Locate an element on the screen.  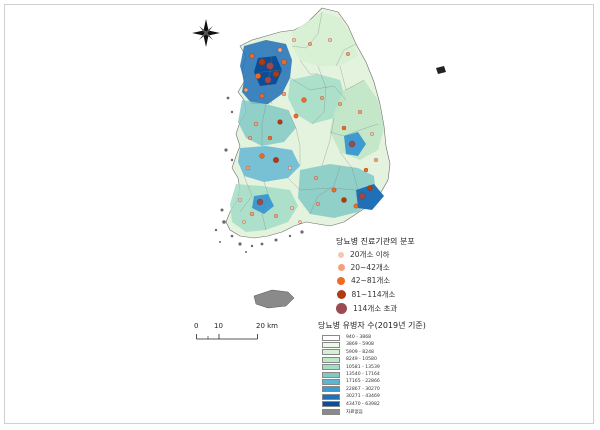
legend-swatch-label: 5909 - 8248 is located at coordinates (360, 352).